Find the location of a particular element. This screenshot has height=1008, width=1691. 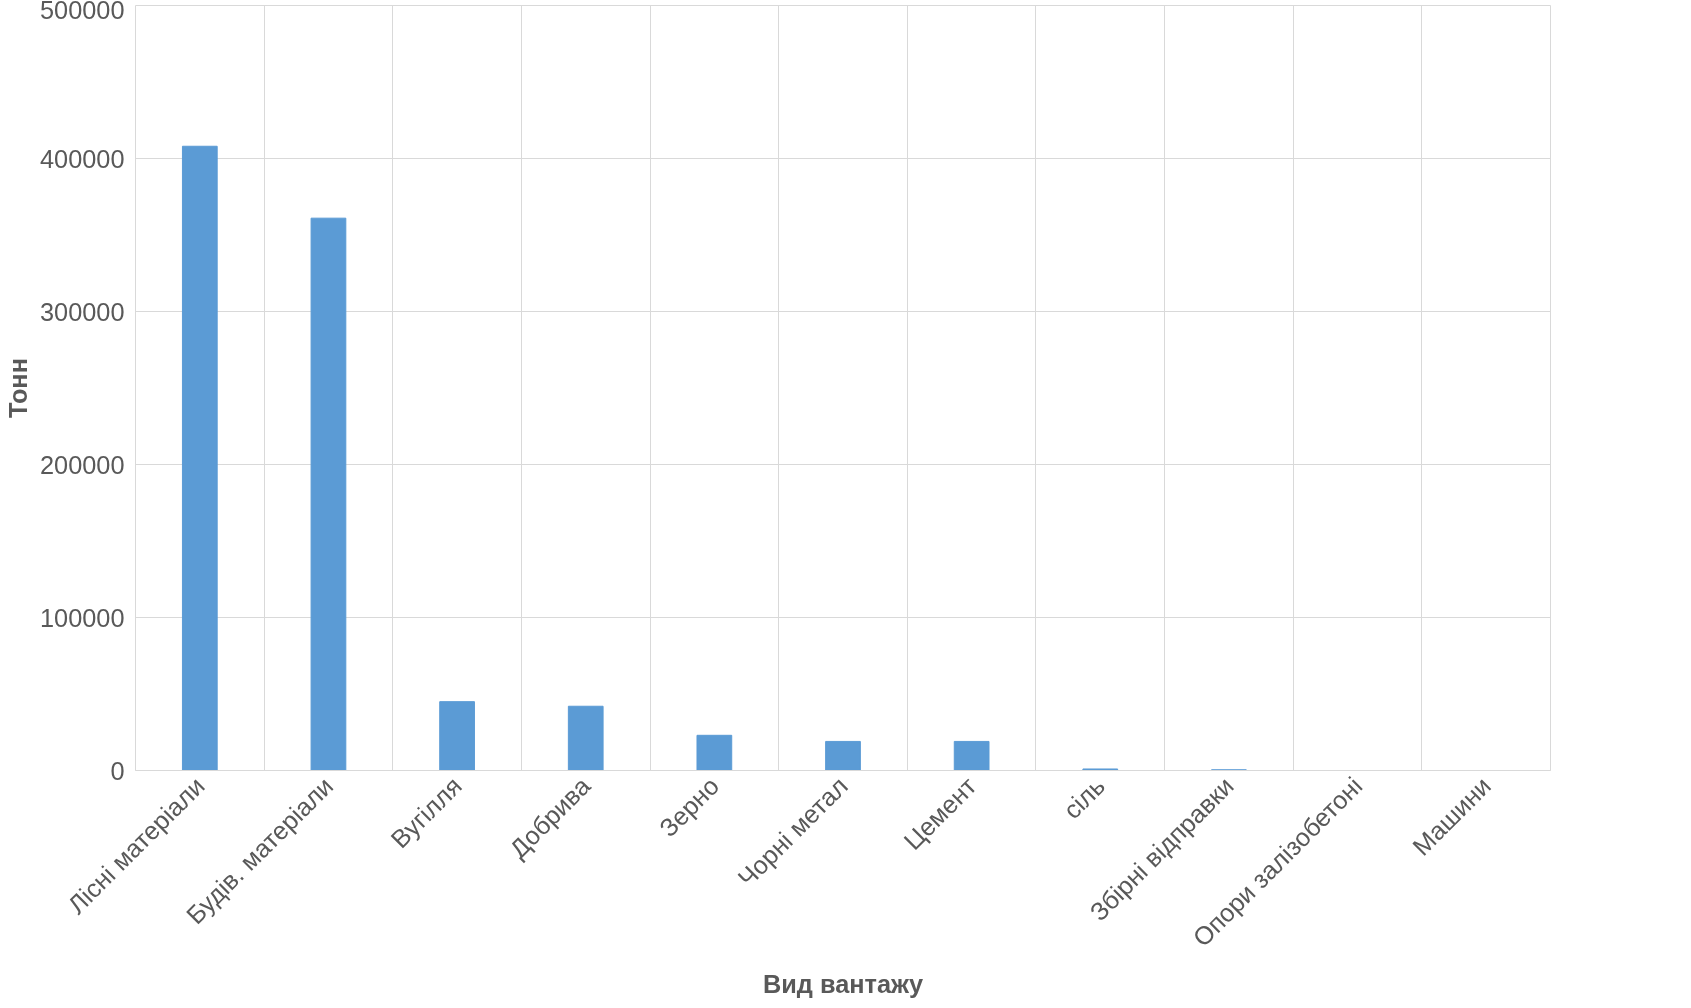

y-tick-label: 200000 is located at coordinates (82, 464).